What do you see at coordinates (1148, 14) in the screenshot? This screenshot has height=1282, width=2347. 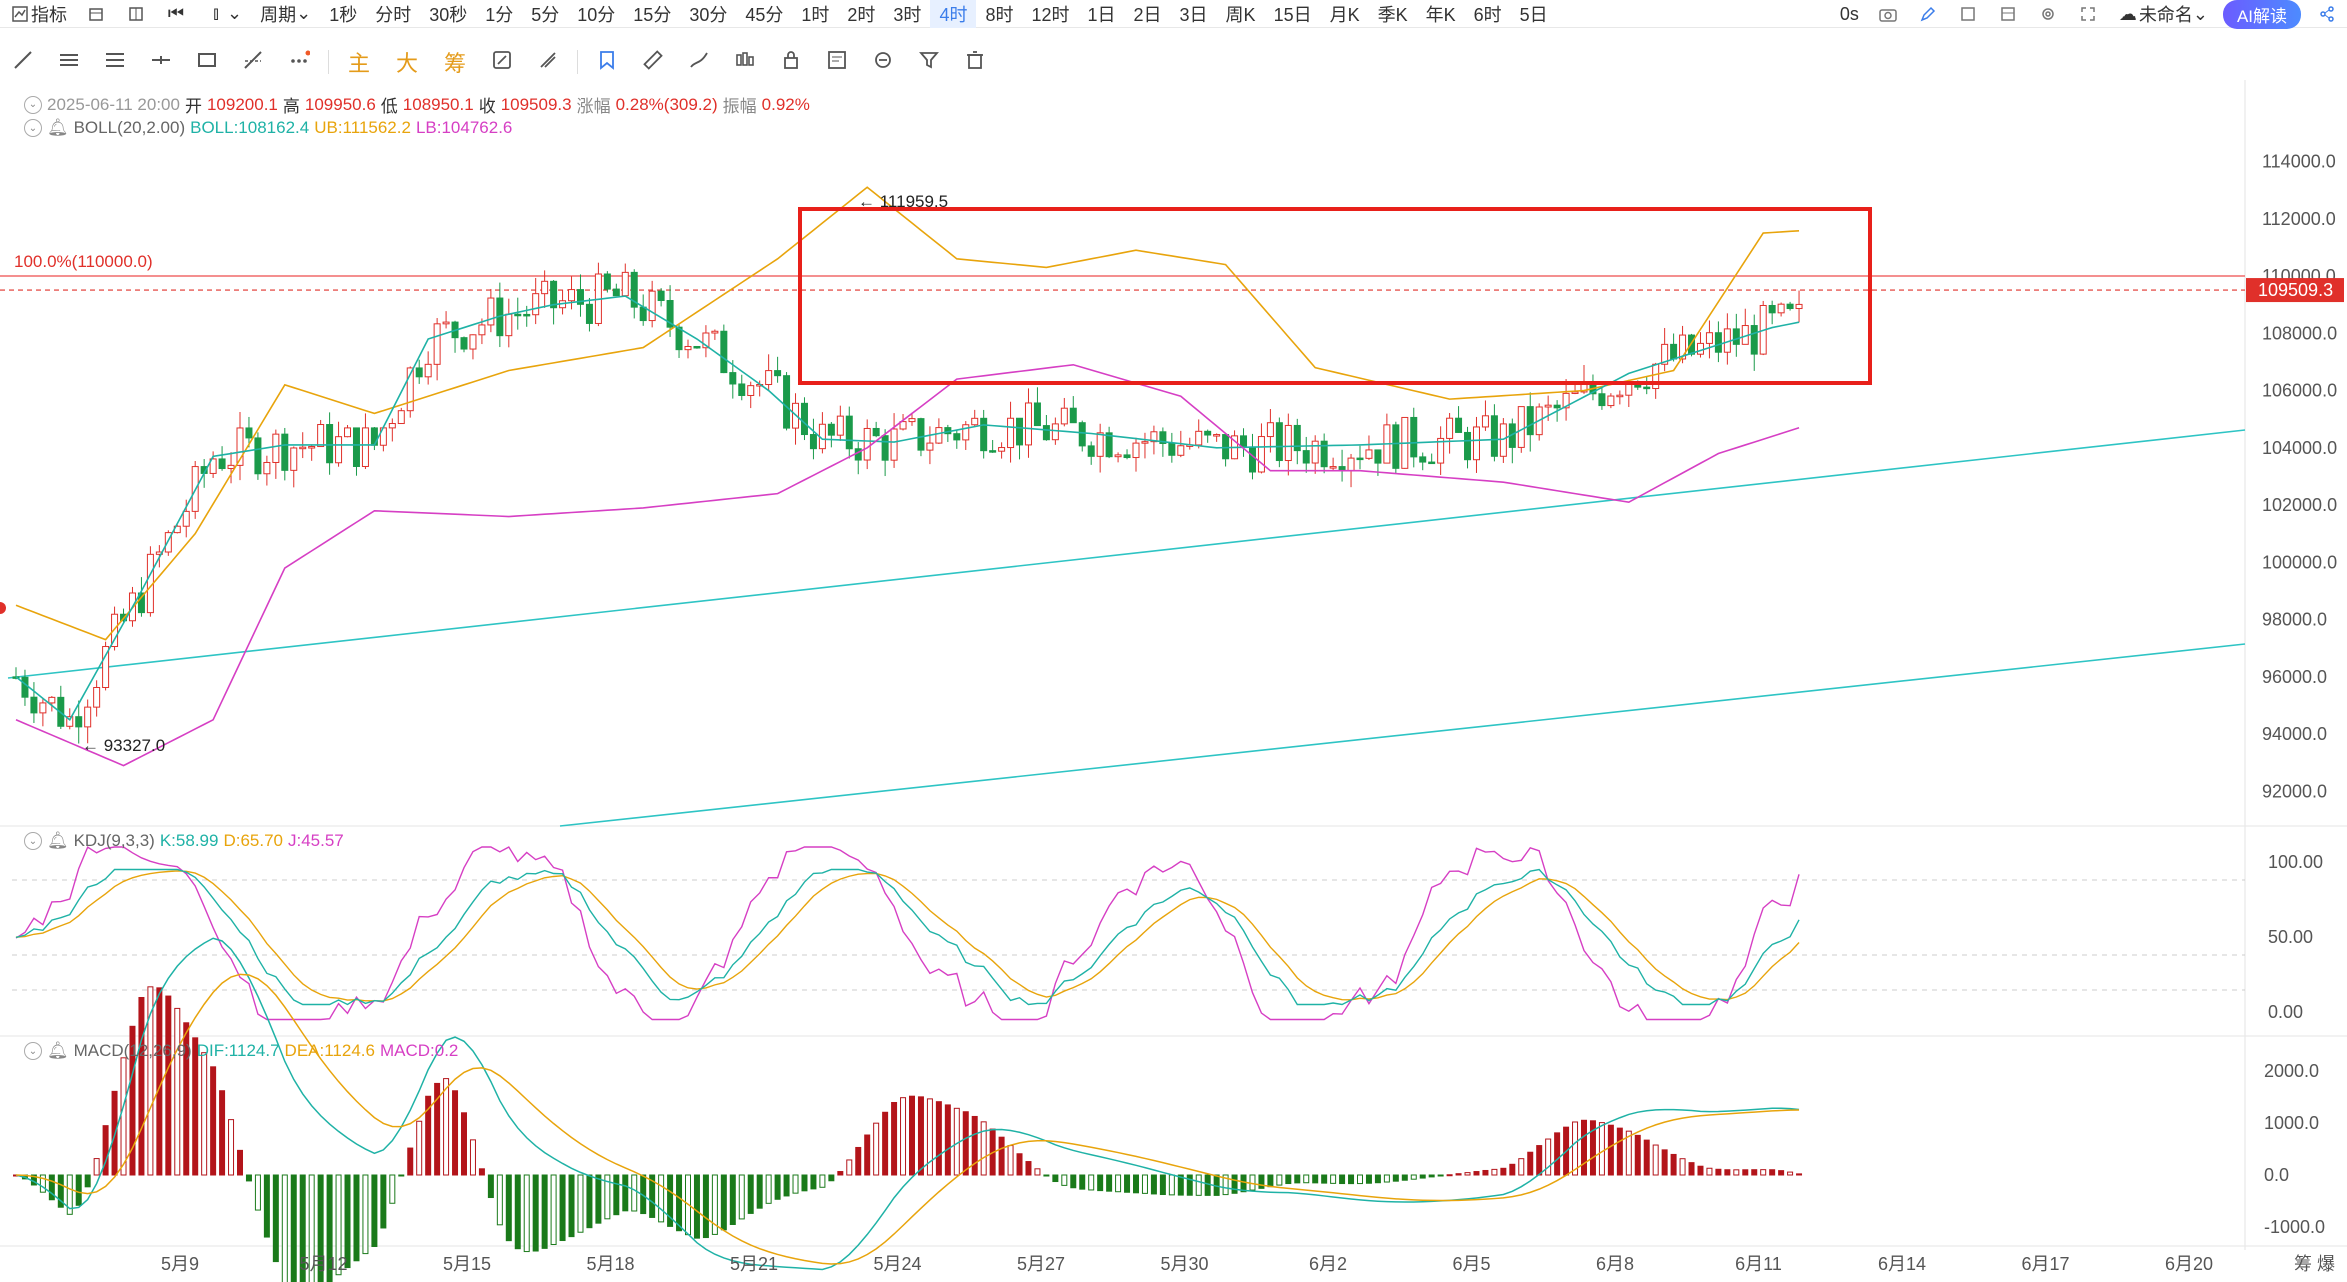 I see `period-2d: 2日` at bounding box center [1148, 14].